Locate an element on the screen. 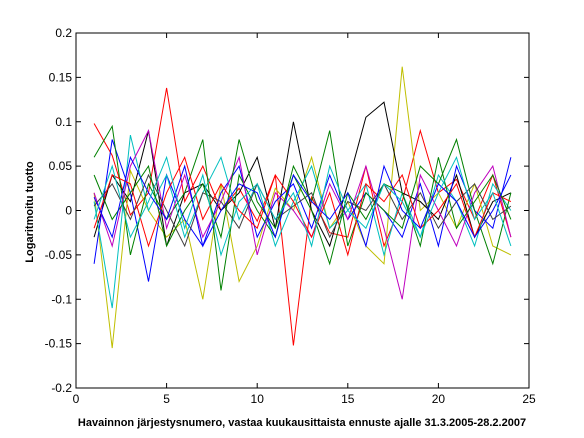 The image size is (584, 438). y-tick-label: 0.2 is located at coordinates (63, 33).